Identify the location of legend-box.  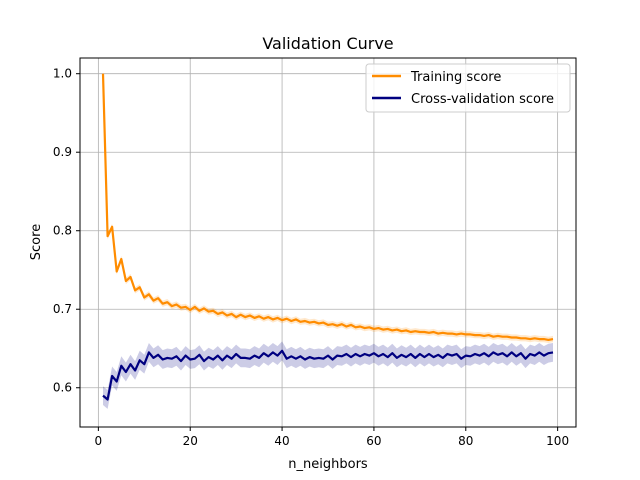
(468, 88).